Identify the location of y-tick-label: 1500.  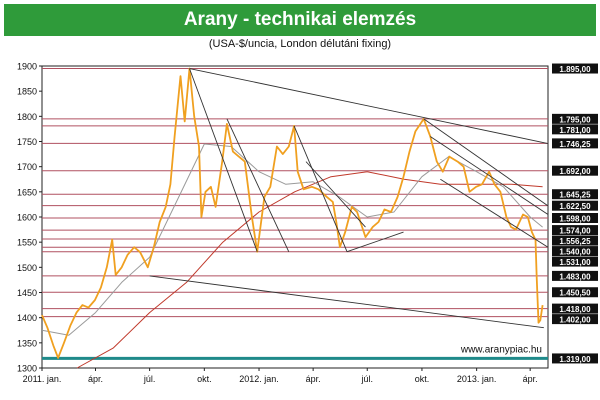
(27, 268).